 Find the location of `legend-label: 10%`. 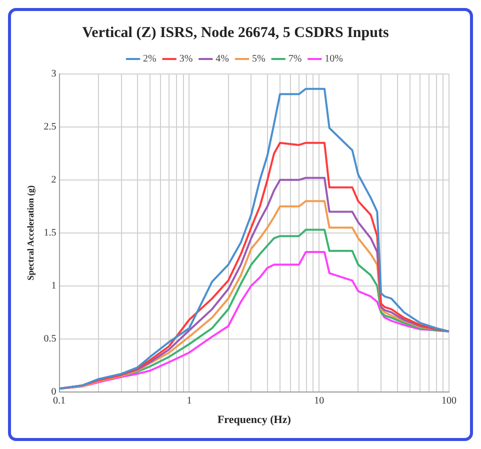

legend-label: 10% is located at coordinates (334, 59).